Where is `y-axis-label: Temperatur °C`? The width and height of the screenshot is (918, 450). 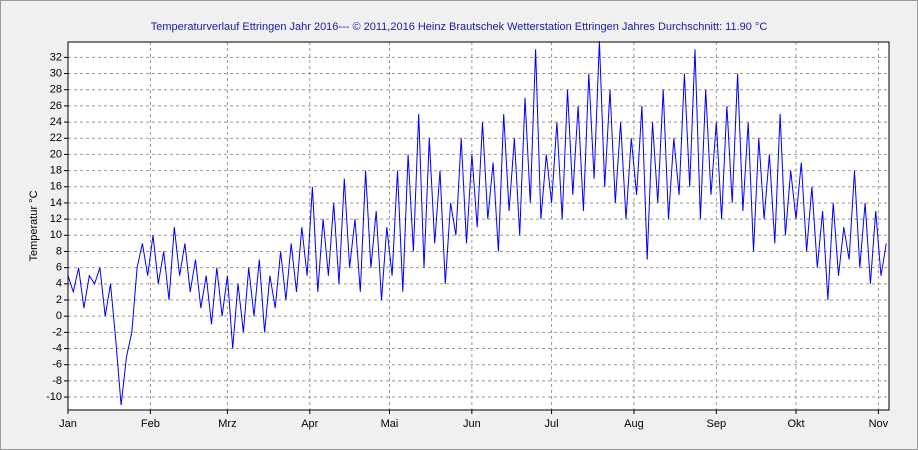
y-axis-label: Temperatur °C is located at coordinates (34, 225).